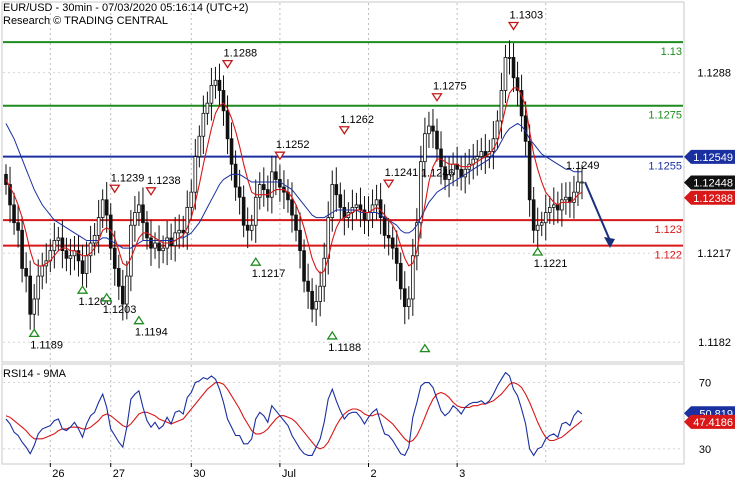 This screenshot has height=480, width=735. I want to click on x-label-0: 26, so click(58, 474).